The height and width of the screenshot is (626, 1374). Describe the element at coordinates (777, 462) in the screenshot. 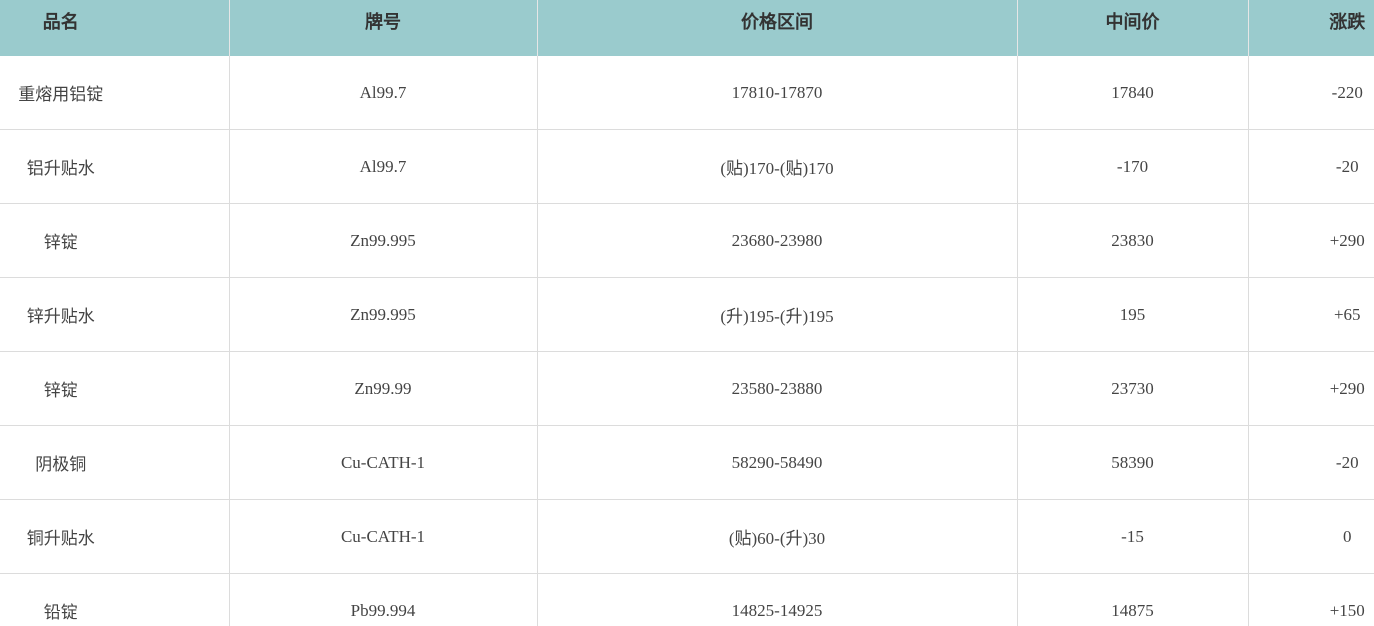

I see `cell-price-range: 58290-58490` at that location.